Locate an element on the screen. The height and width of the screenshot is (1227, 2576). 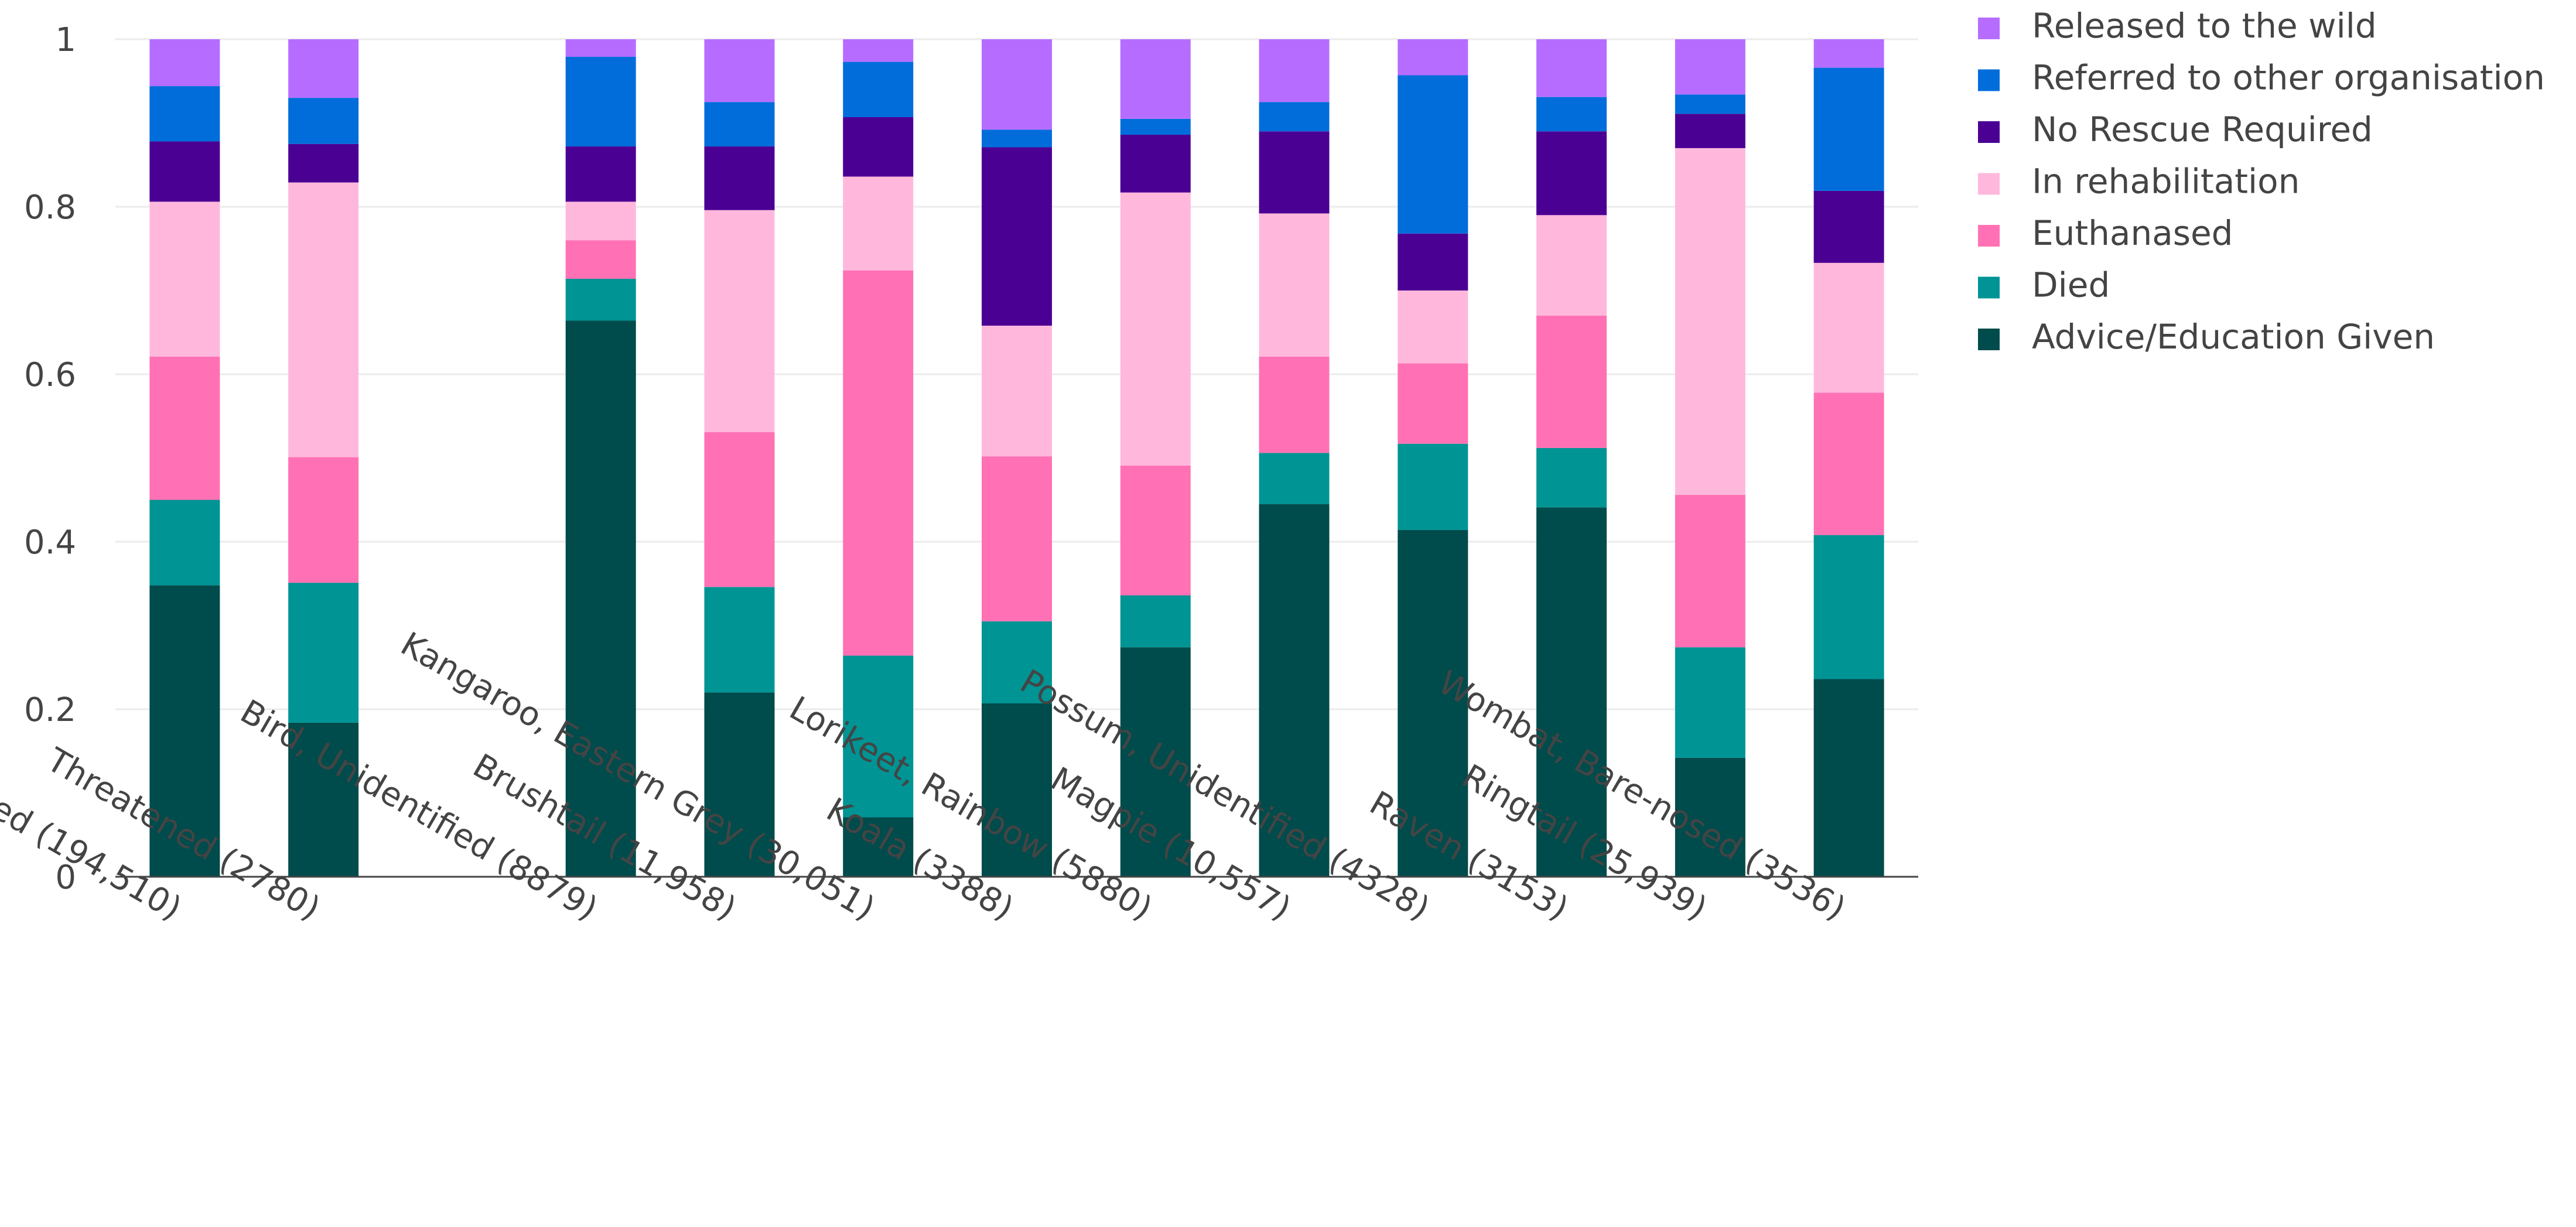
legend-label: Died is located at coordinates (2071, 285).